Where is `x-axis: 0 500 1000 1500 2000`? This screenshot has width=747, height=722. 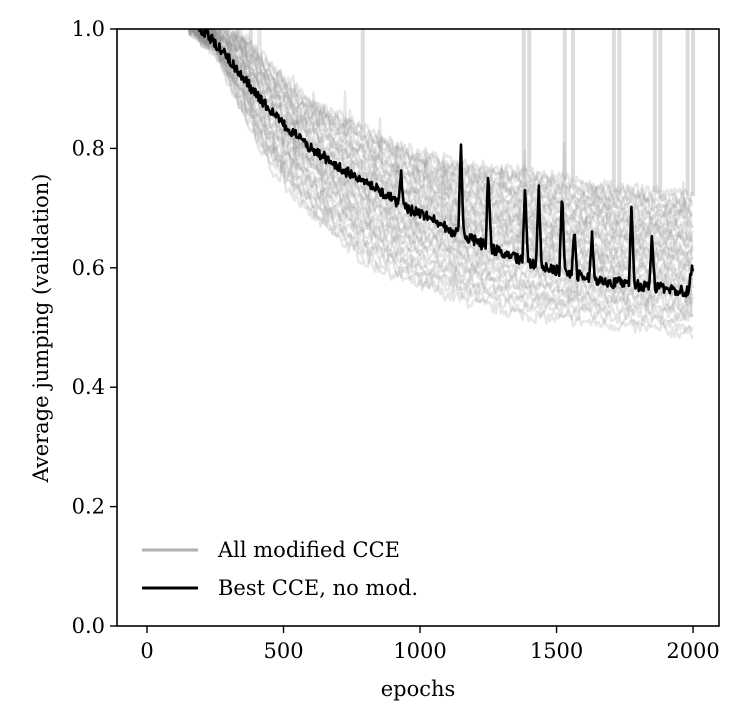 x-axis: 0 500 1000 1500 2000 is located at coordinates (430, 644).